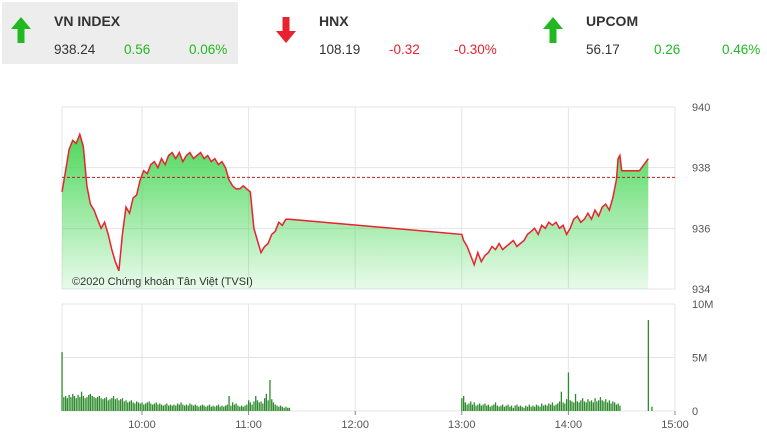 Image resolution: width=767 pixels, height=438 pixels. I want to click on time-tick-label: 14:00, so click(569, 425).